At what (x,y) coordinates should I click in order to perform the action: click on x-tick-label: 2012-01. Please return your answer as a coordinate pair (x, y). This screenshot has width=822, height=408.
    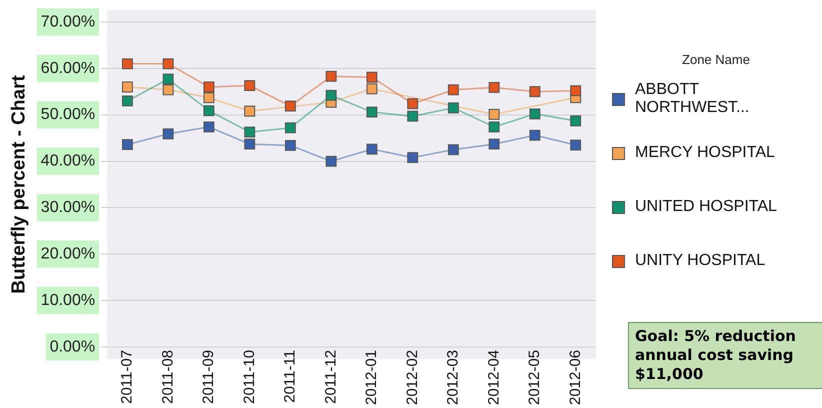
    Looking at the image, I should click on (371, 378).